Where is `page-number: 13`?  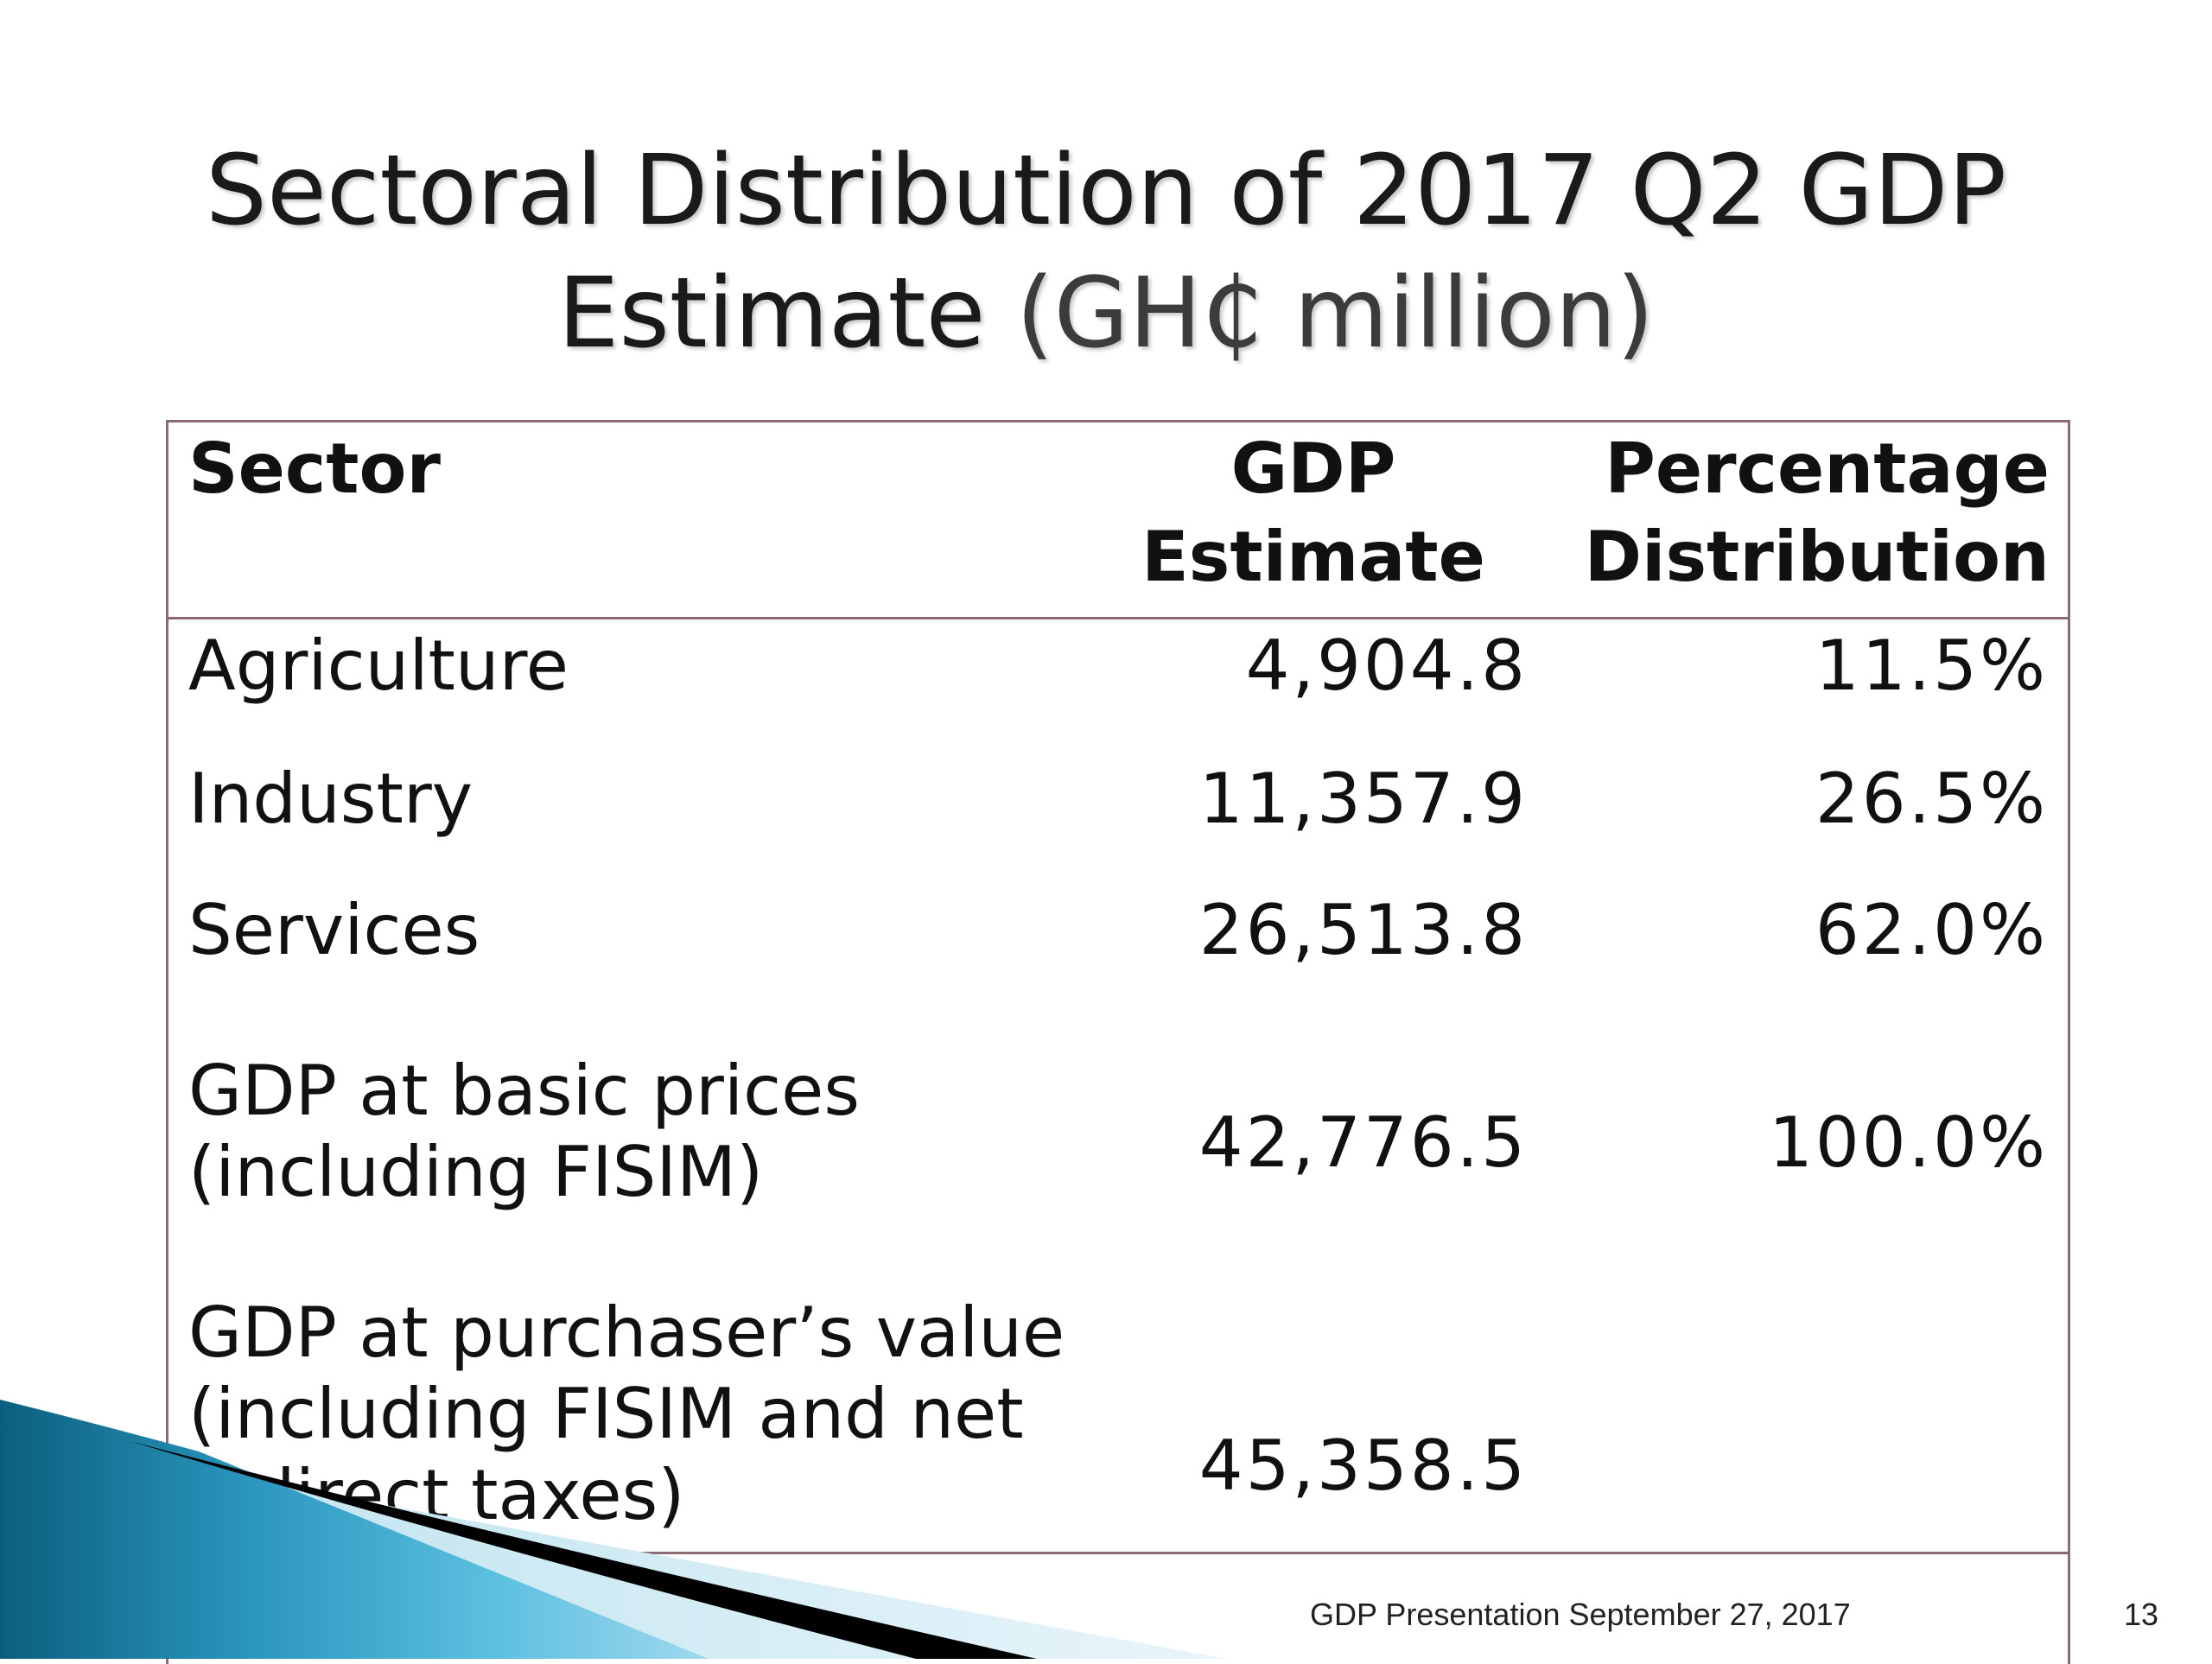 page-number: 13 is located at coordinates (2141, 1614).